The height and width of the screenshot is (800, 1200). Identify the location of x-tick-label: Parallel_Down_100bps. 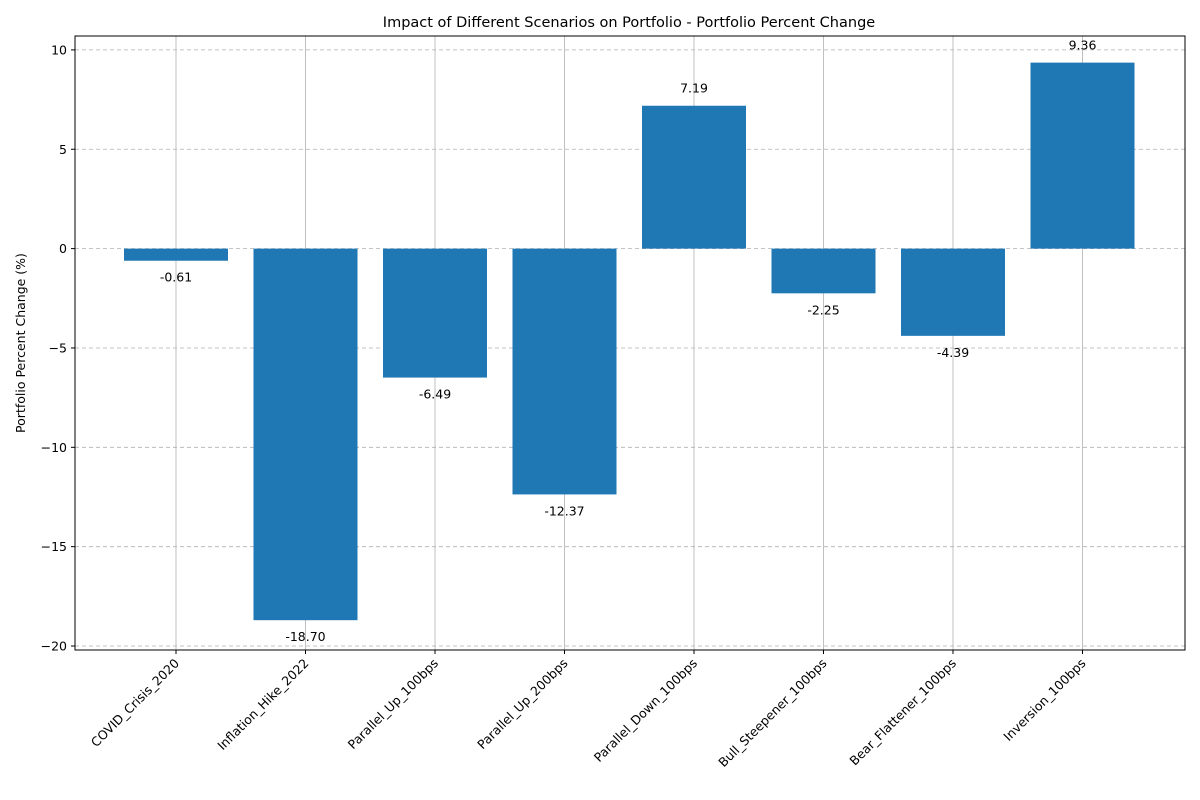
(645, 710).